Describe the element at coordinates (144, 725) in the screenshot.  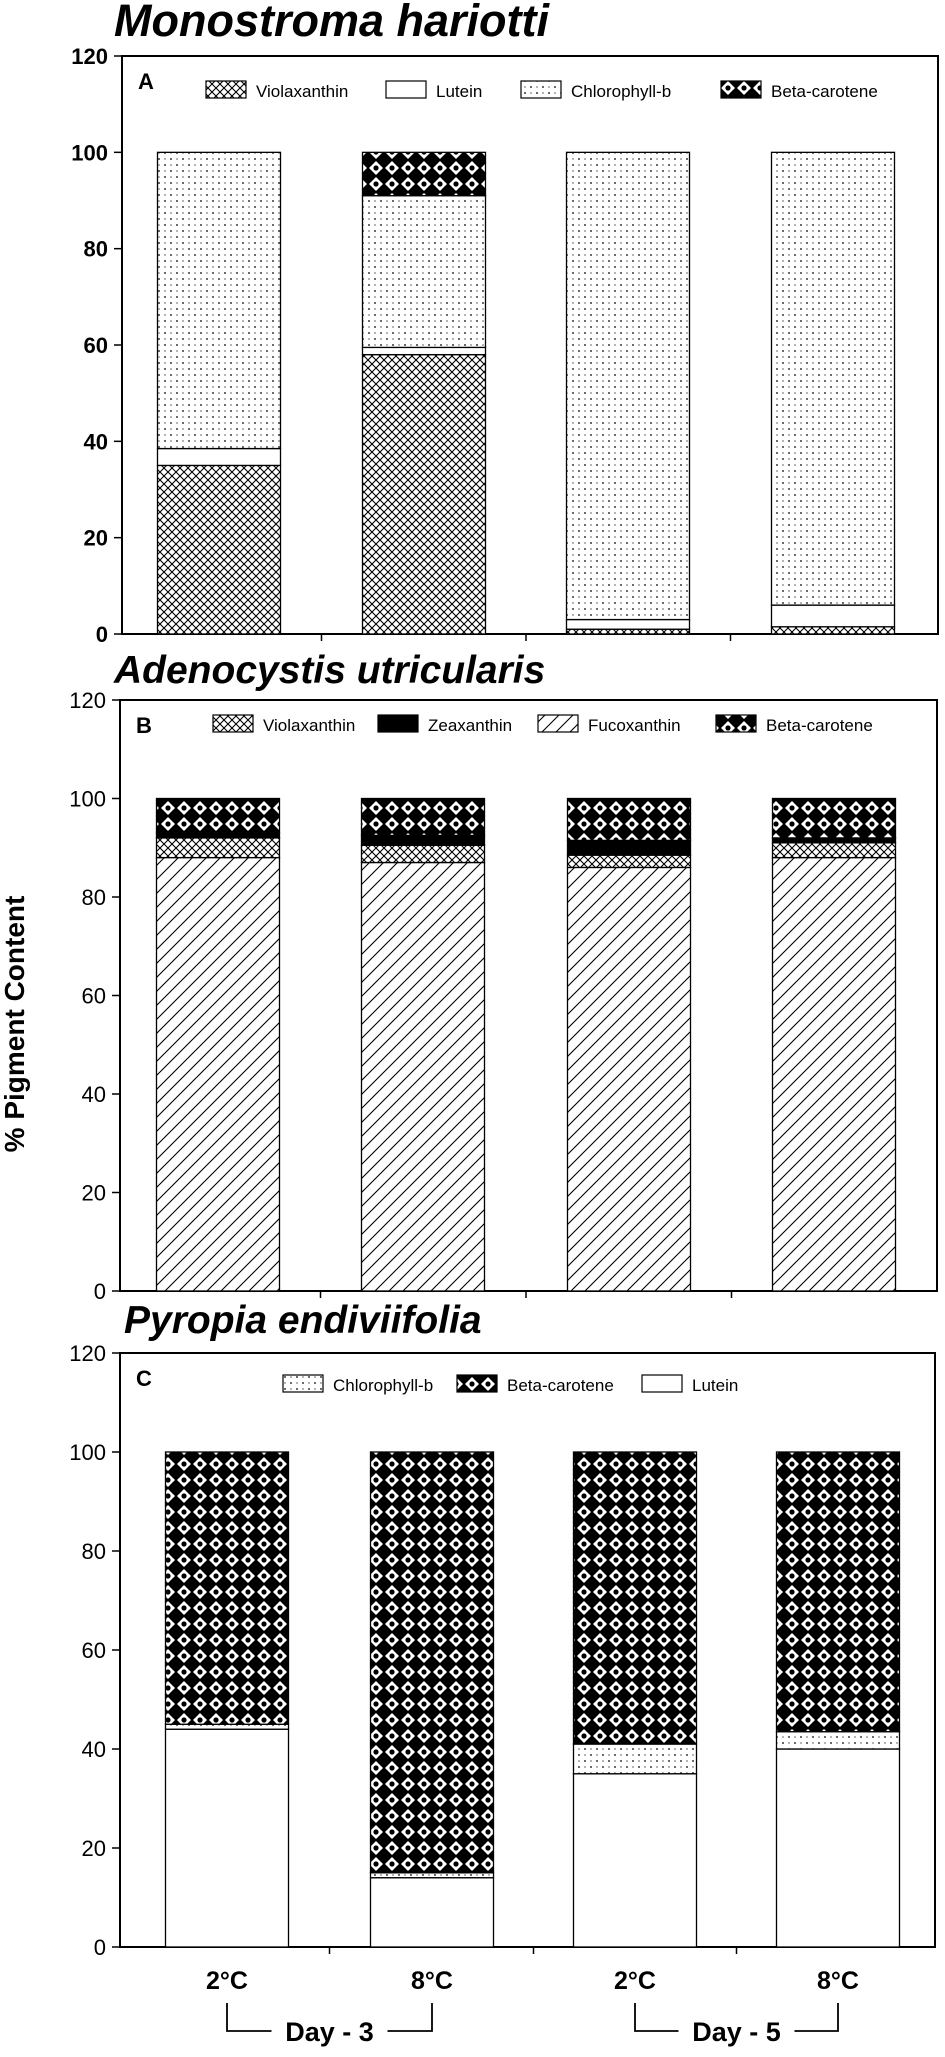
I see `panel-label: B` at that location.